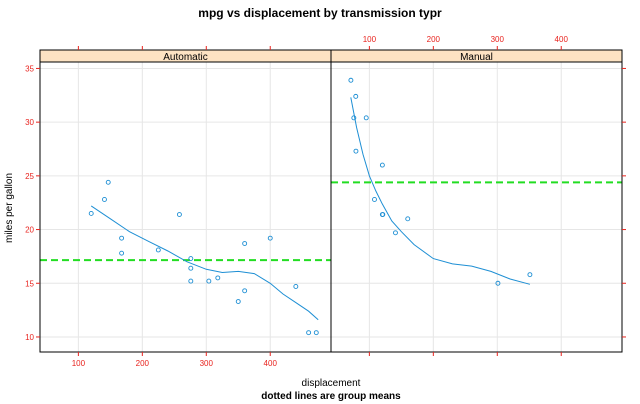 The image size is (640, 404). Describe the element at coordinates (29, 176) in the screenshot. I see `y-tick-label: 25` at that location.